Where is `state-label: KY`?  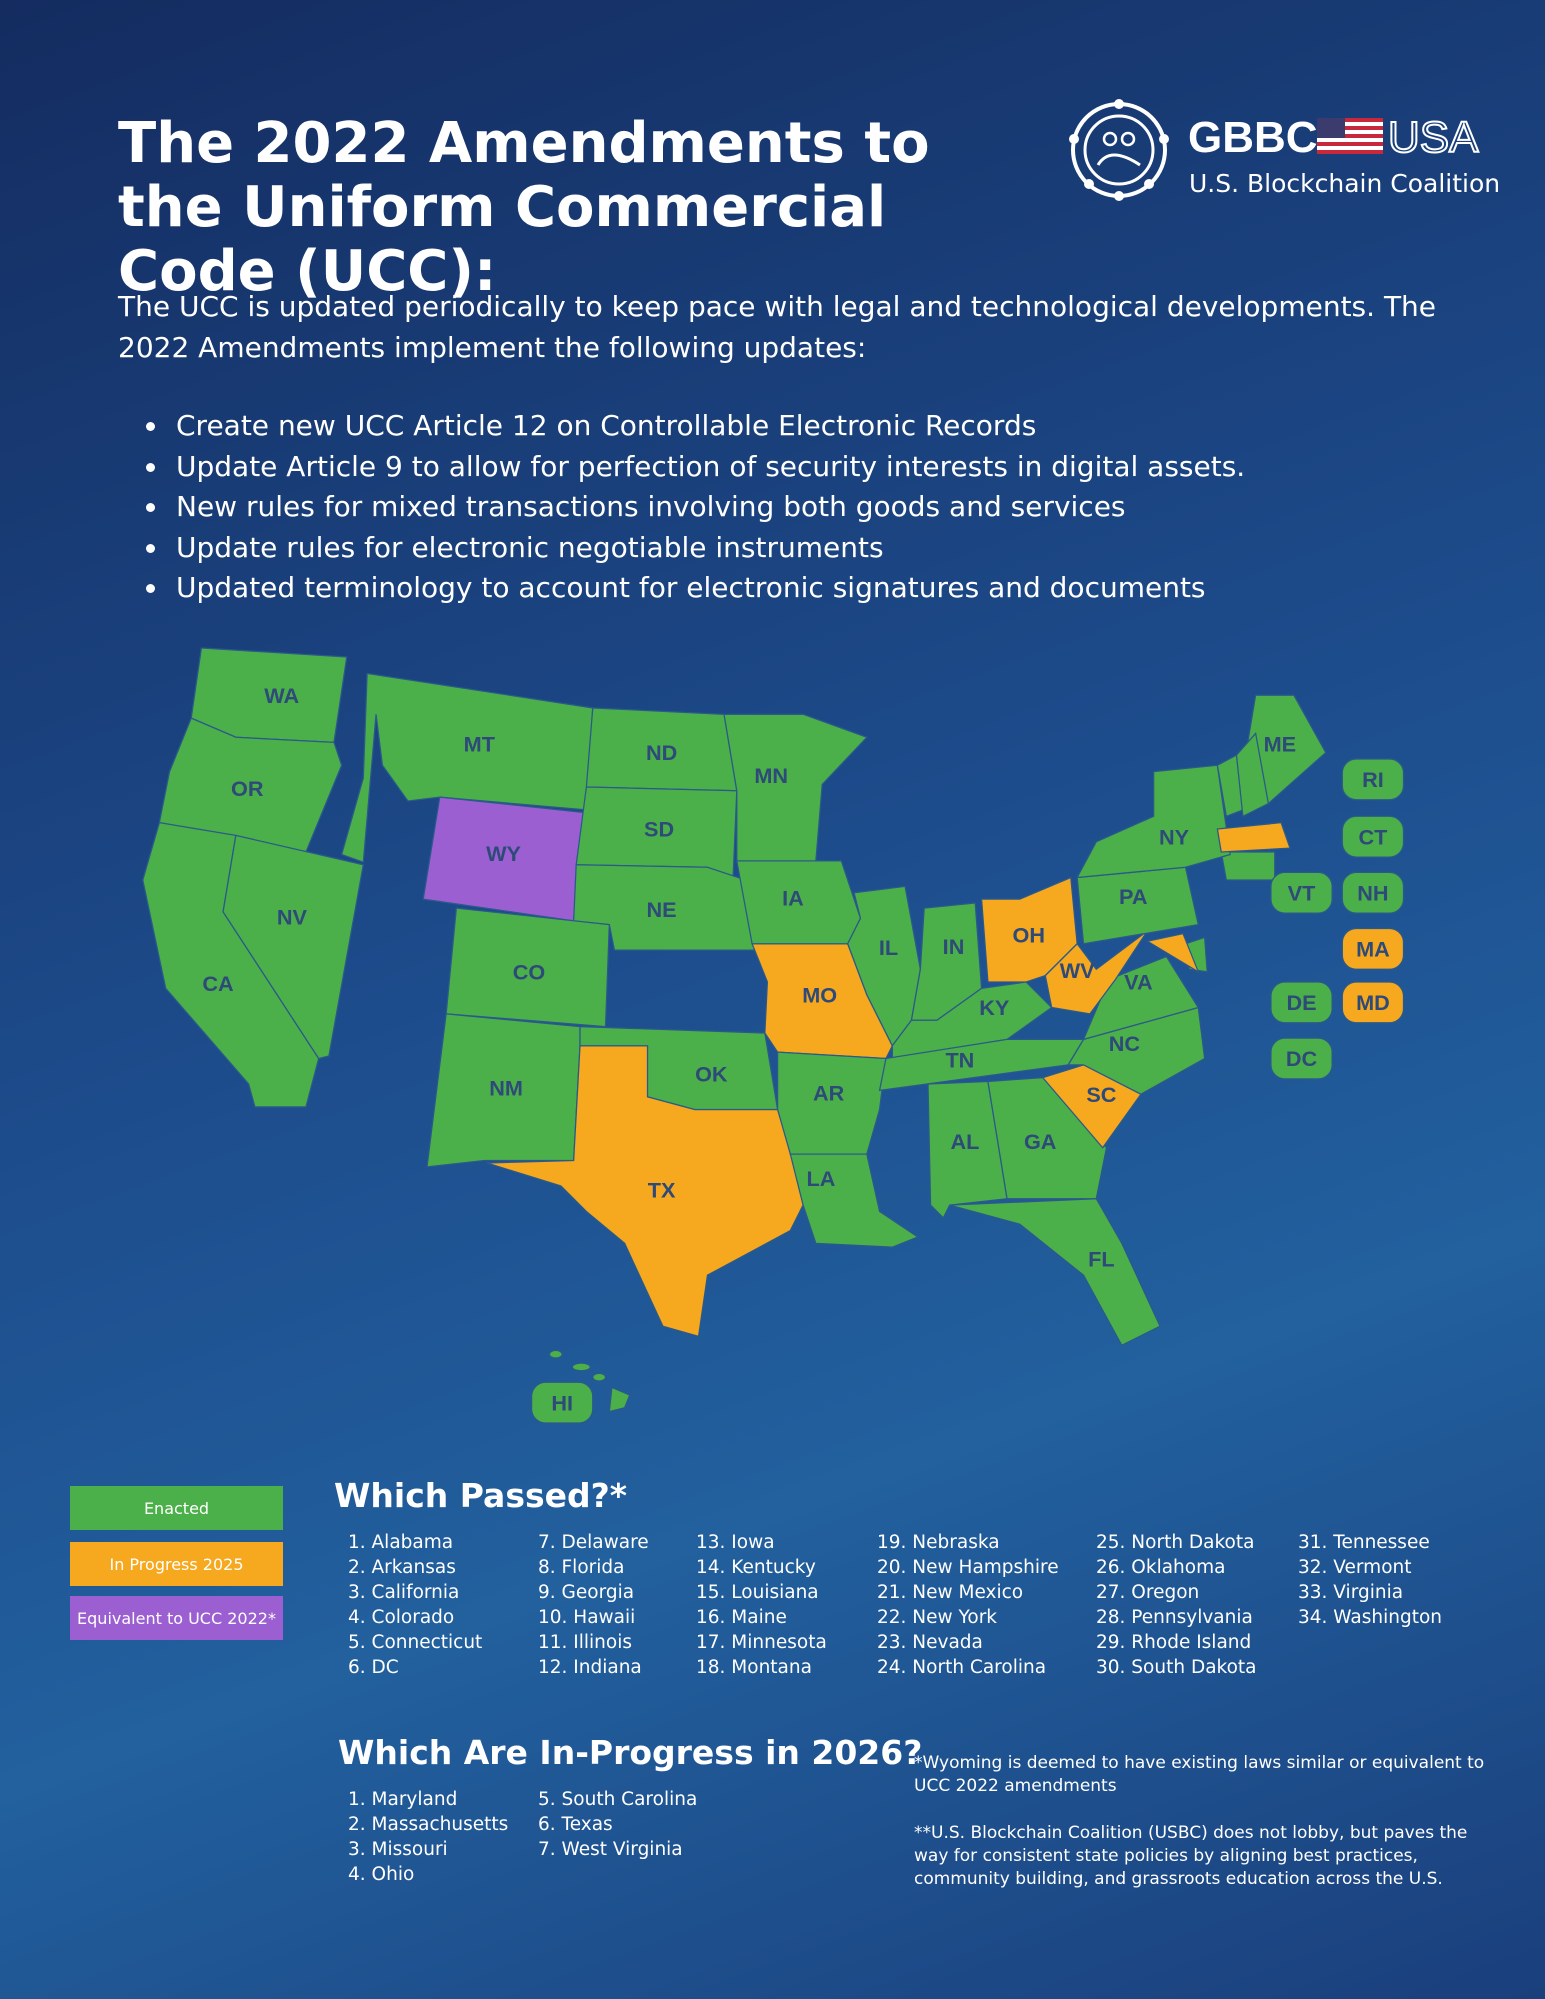 state-label: KY is located at coordinates (994, 1007).